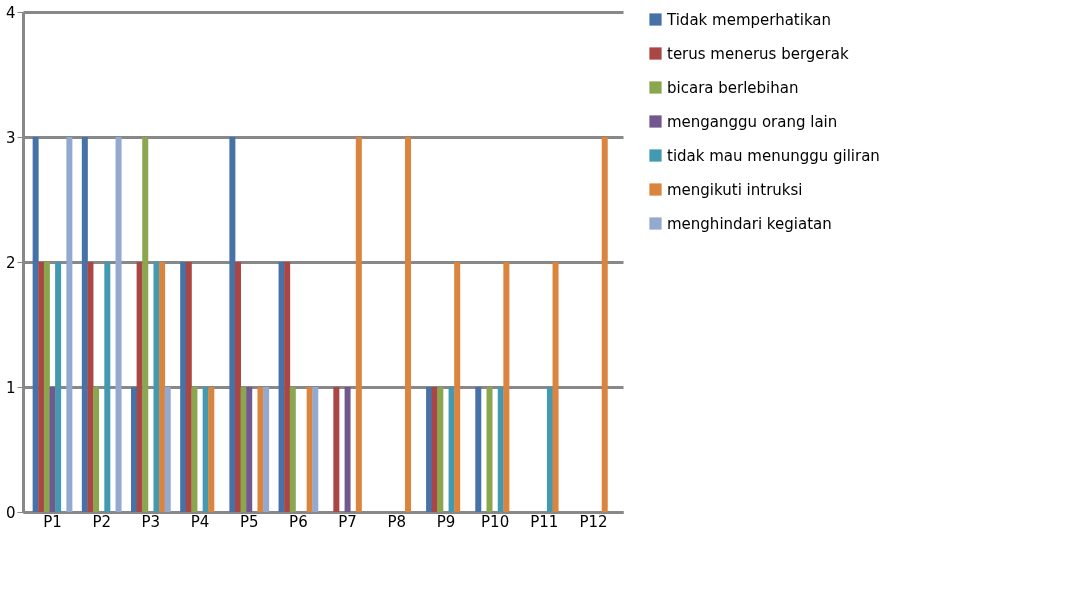 This screenshot has width=1087, height=608. What do you see at coordinates (10, 12) in the screenshot?
I see `y-tick-label: 4` at bounding box center [10, 12].